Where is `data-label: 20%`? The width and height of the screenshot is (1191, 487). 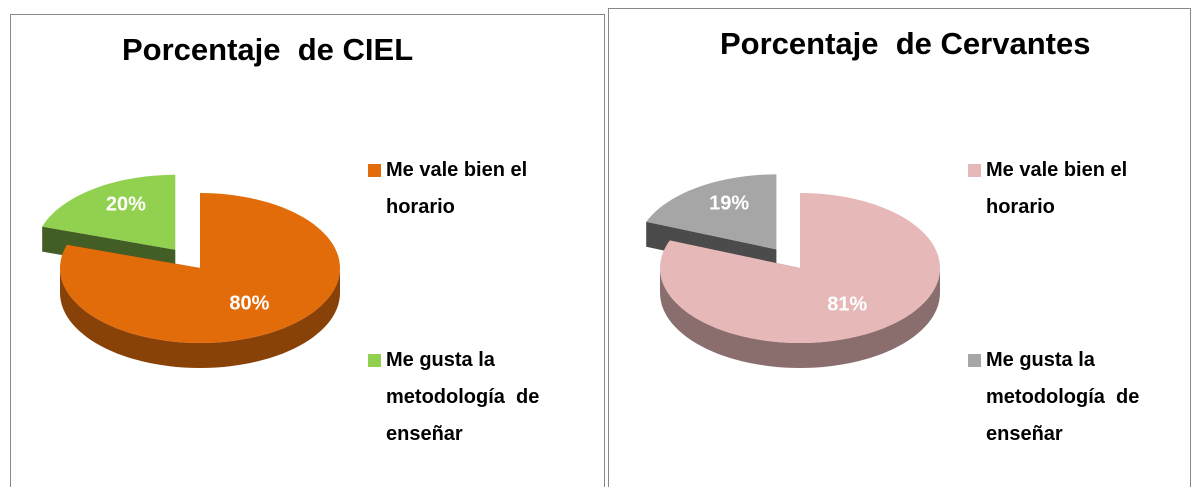 data-label: 20% is located at coordinates (126, 205).